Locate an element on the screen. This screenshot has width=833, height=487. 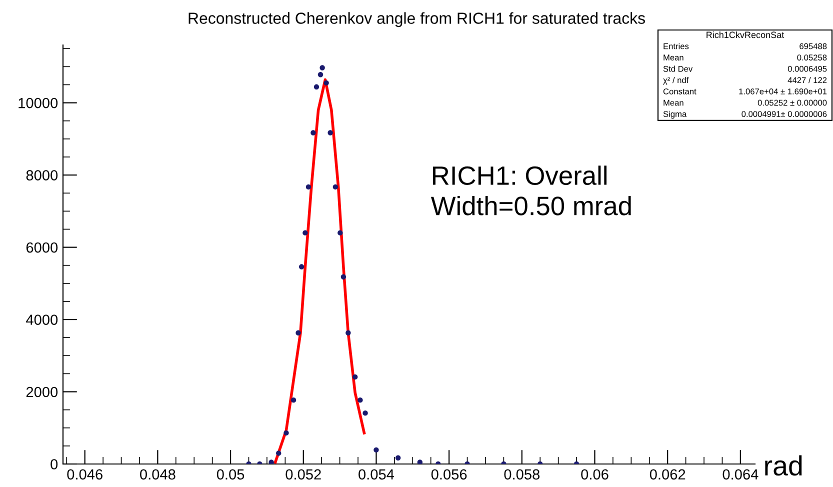
text: 0.05252 ± 0.00000 is located at coordinates (792, 103).